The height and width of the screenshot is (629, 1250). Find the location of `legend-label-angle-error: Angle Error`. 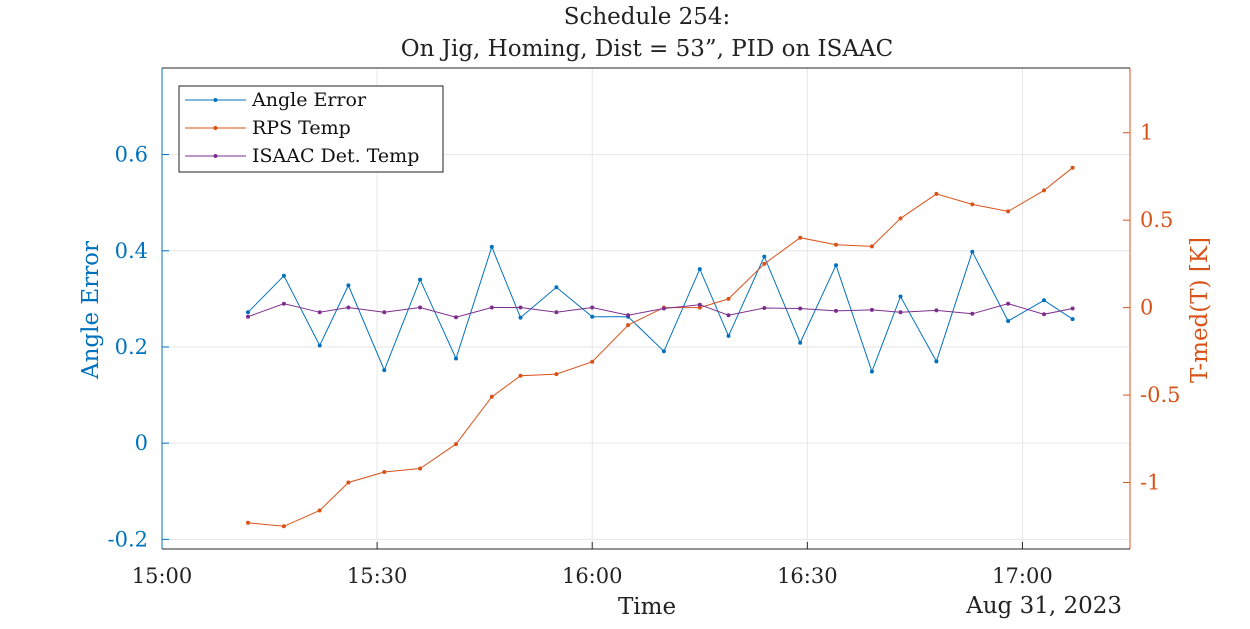

legend-label-angle-error: Angle Error is located at coordinates (309, 100).